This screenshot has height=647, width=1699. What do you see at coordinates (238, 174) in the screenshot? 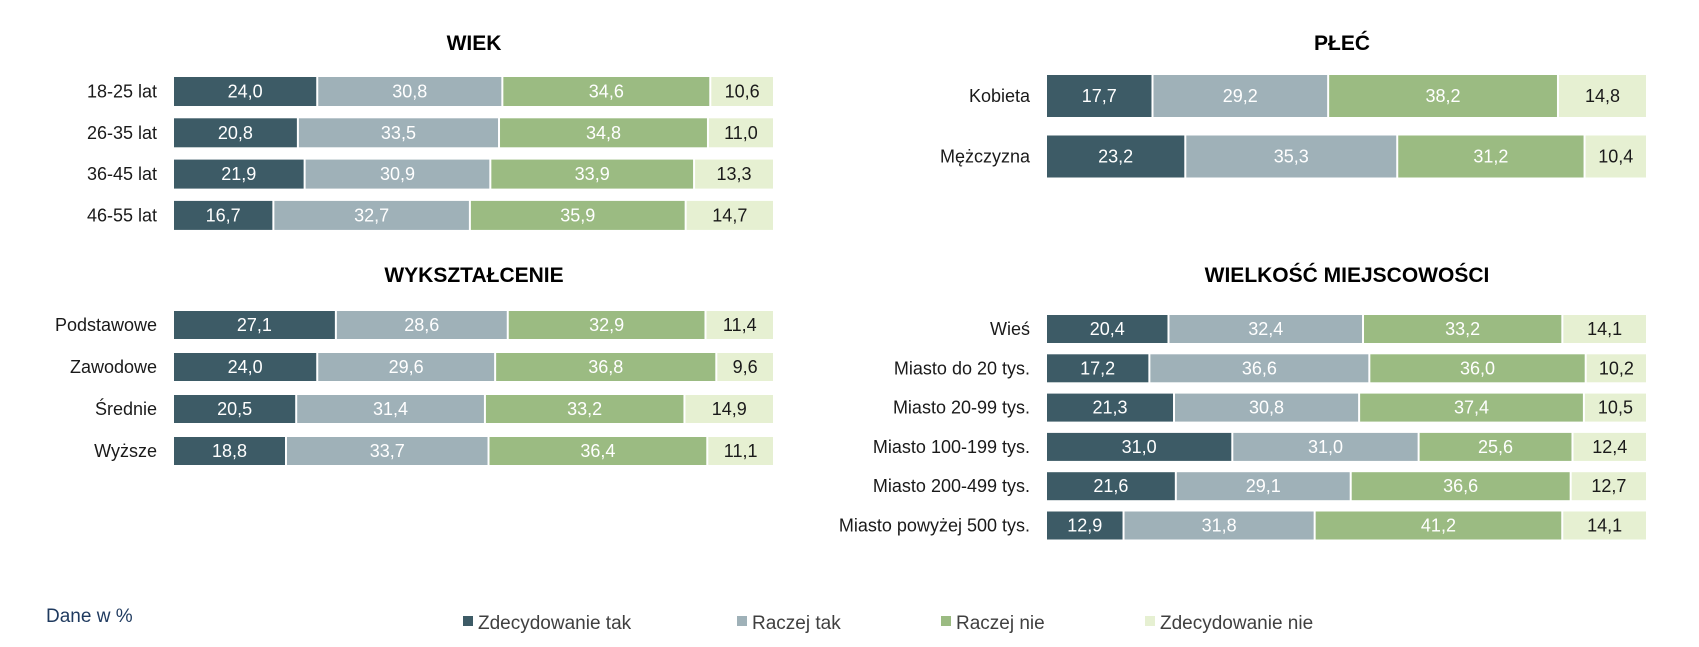
I see `data-label: 21,9` at bounding box center [238, 174].